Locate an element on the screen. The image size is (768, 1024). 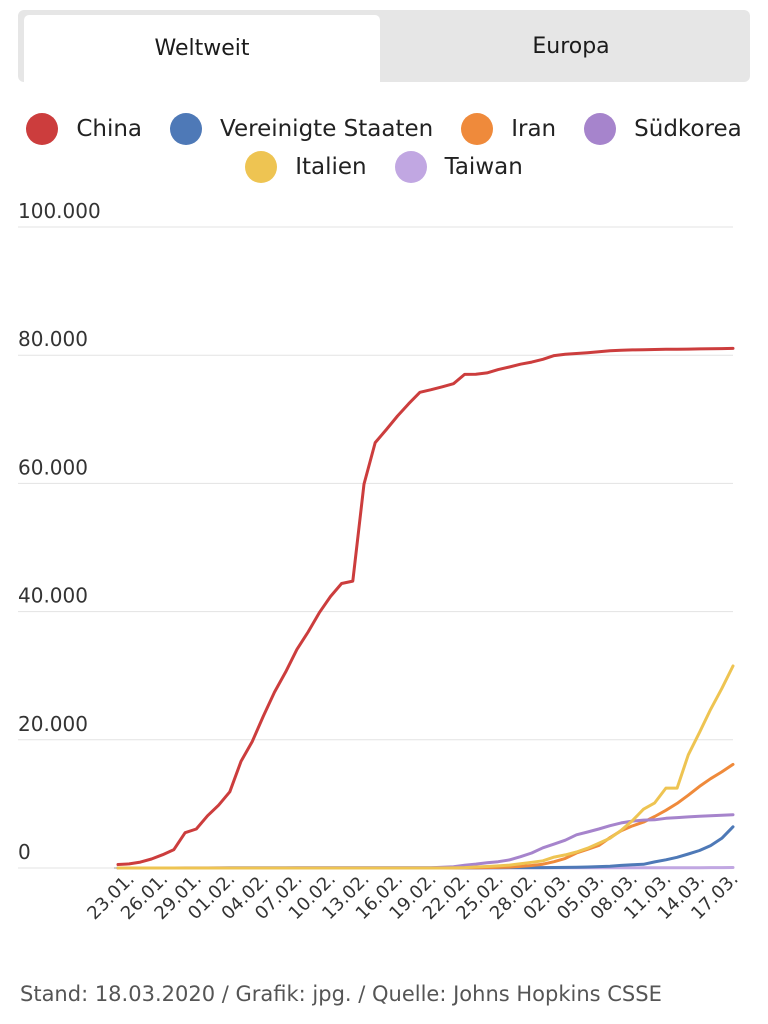
legend-label-italien: Italien is located at coordinates (331, 167).